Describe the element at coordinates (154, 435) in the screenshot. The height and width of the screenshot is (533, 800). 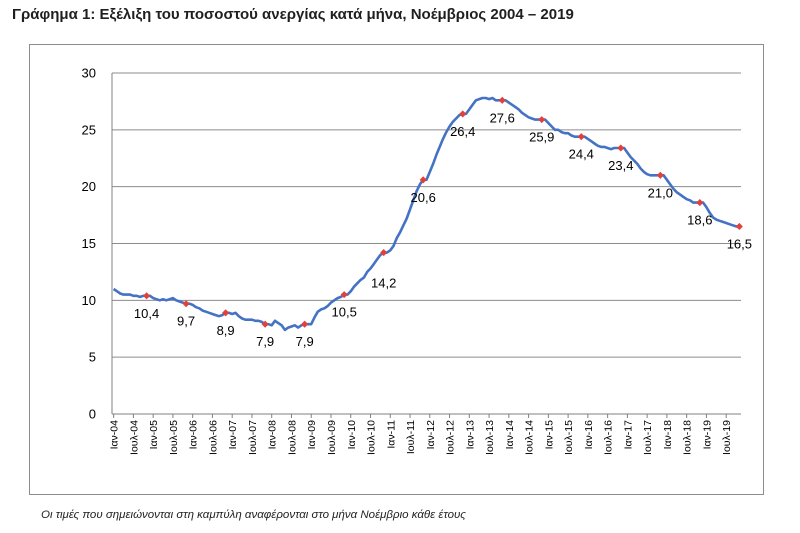
I see `x-tick-label: Ιαν-05` at that location.